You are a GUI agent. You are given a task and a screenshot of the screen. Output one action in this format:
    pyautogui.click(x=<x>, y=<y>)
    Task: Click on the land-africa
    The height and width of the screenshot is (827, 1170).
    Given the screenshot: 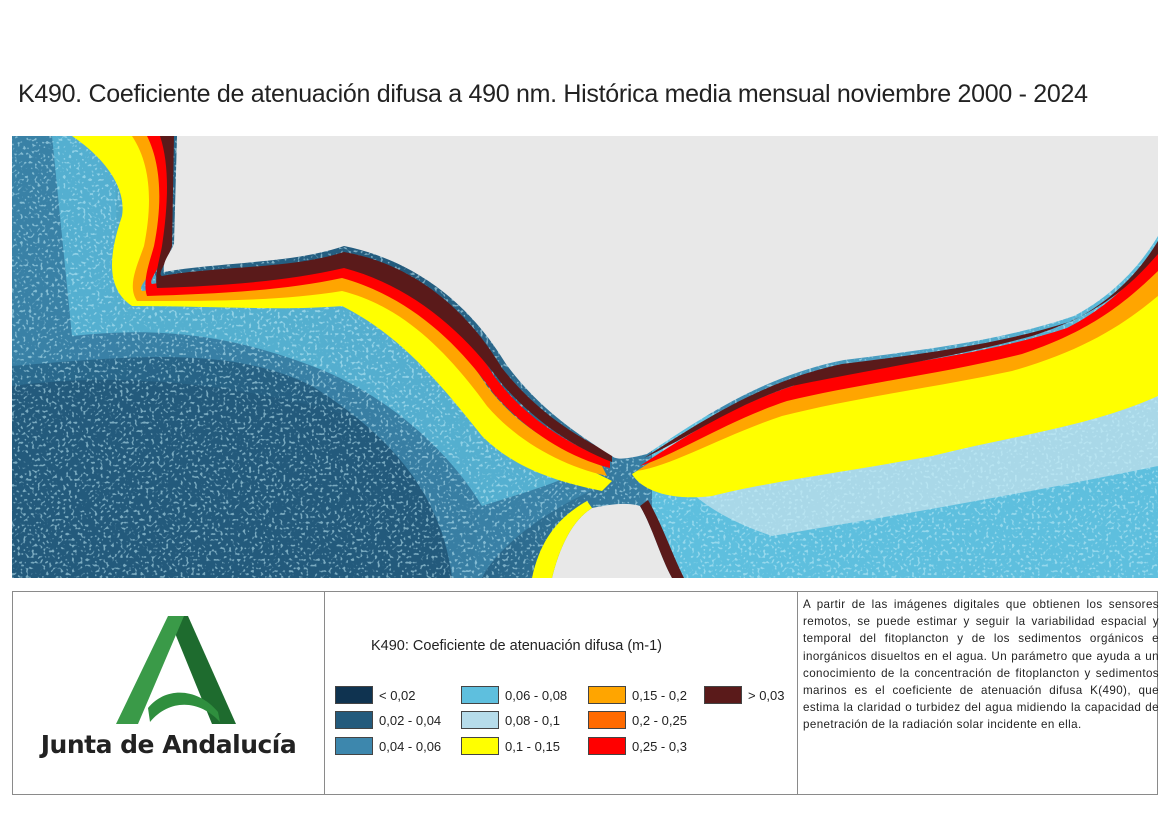 What is the action you would take?
    pyautogui.click(x=612, y=540)
    